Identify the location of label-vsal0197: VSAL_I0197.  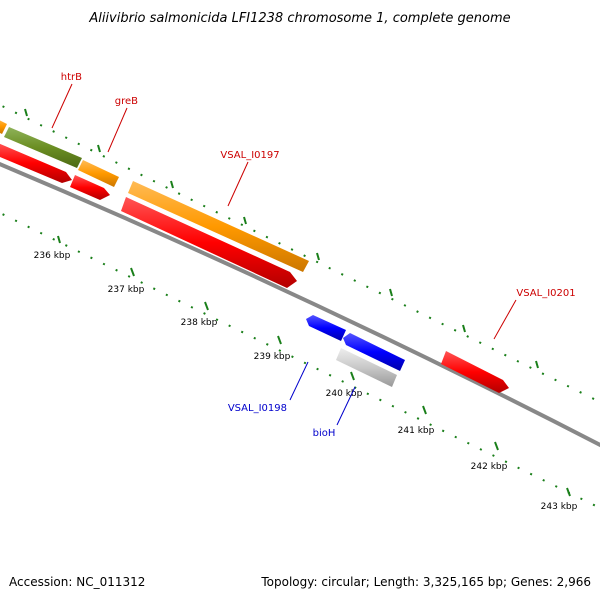
(249, 155).